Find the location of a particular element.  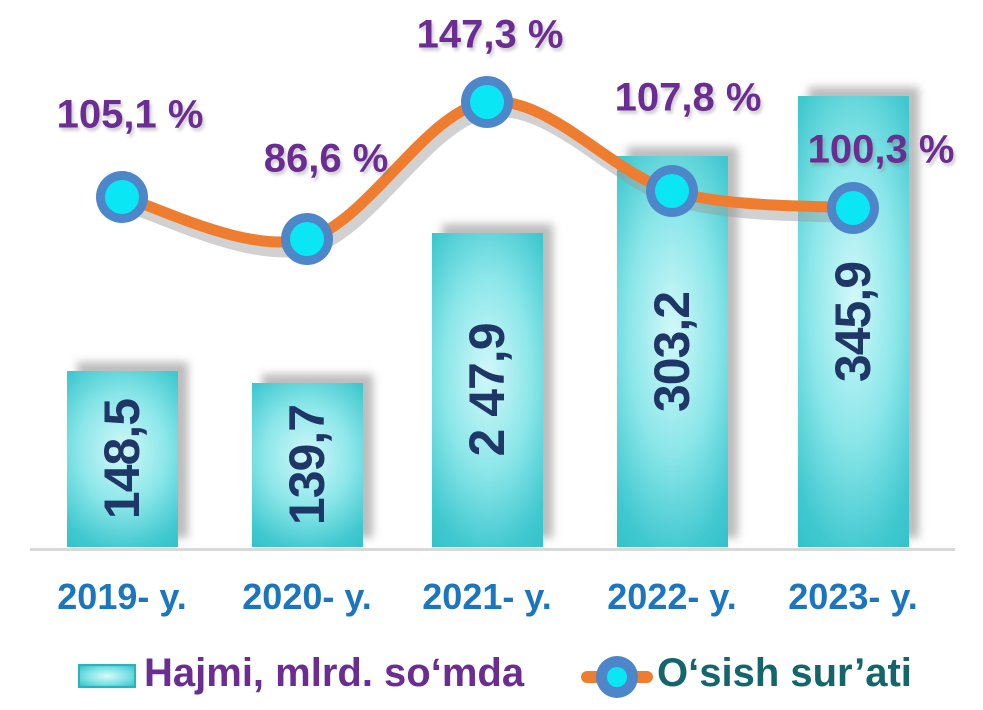

bar-2023y: 345,9 is located at coordinates (853, 321).